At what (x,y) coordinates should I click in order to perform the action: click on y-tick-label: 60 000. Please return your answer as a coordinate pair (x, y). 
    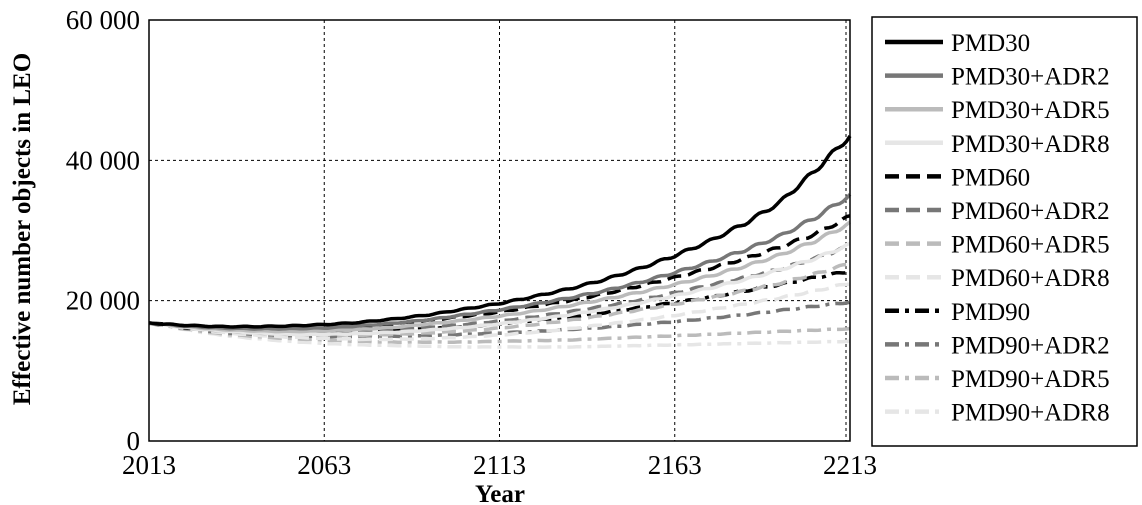
    Looking at the image, I should click on (103, 20).